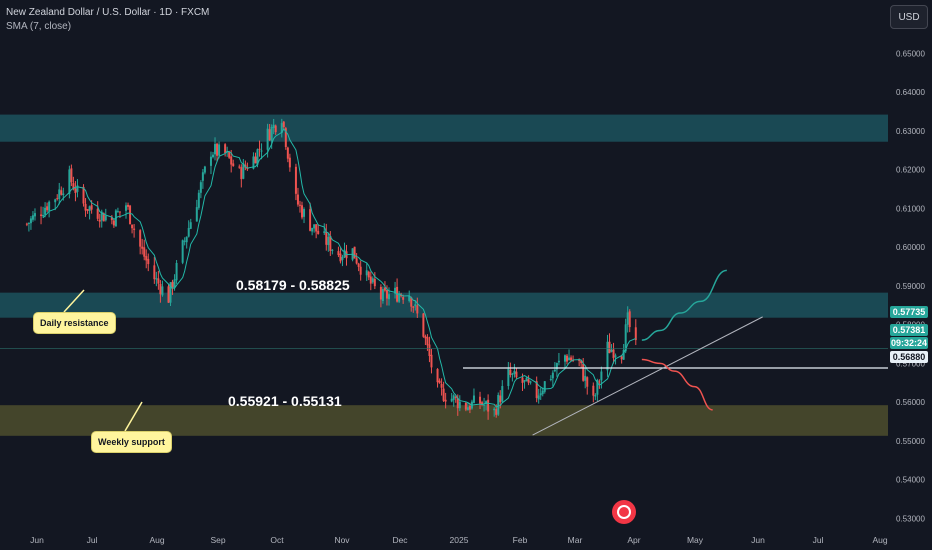 The image size is (932, 550). Describe the element at coordinates (910, 53) in the screenshot. I see `y-tick-label: 0.65000` at that location.